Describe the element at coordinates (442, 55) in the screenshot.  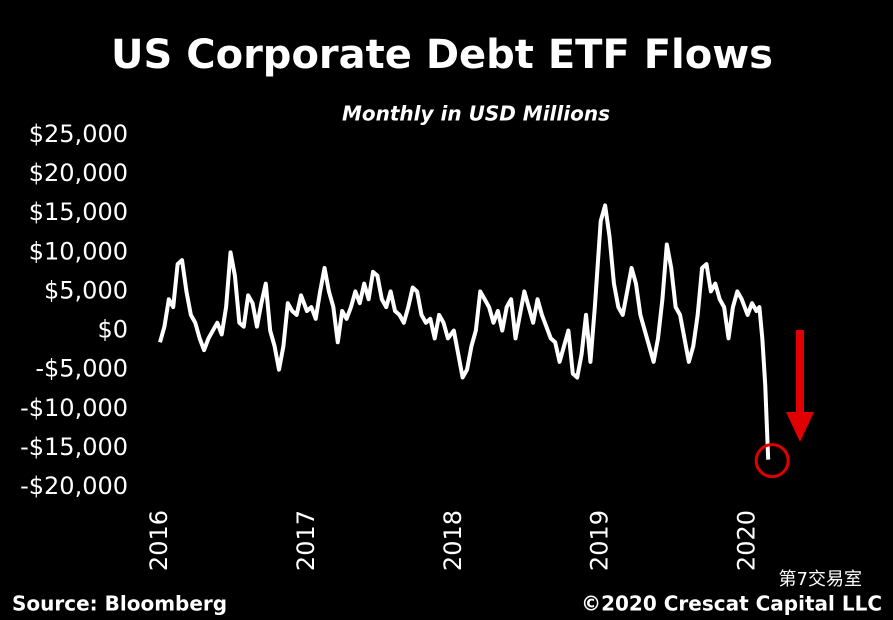
I see `chart-title: US Corporate Debt ETF Flows` at that location.